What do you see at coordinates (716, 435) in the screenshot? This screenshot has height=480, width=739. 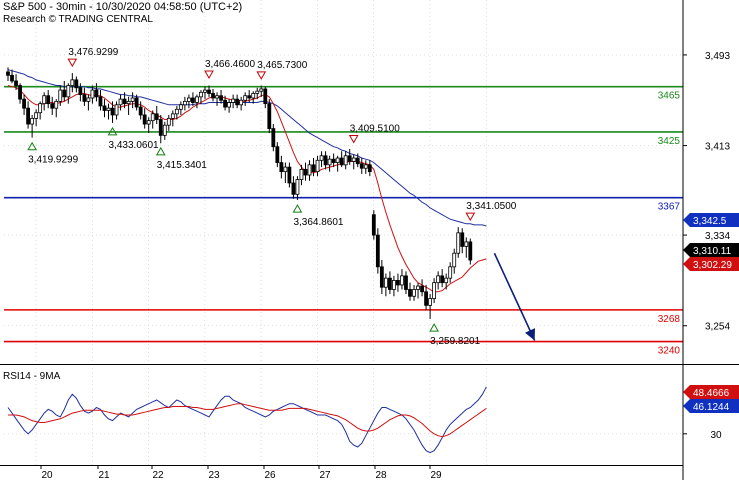 I see `rsi-tick-label: 30` at bounding box center [716, 435].